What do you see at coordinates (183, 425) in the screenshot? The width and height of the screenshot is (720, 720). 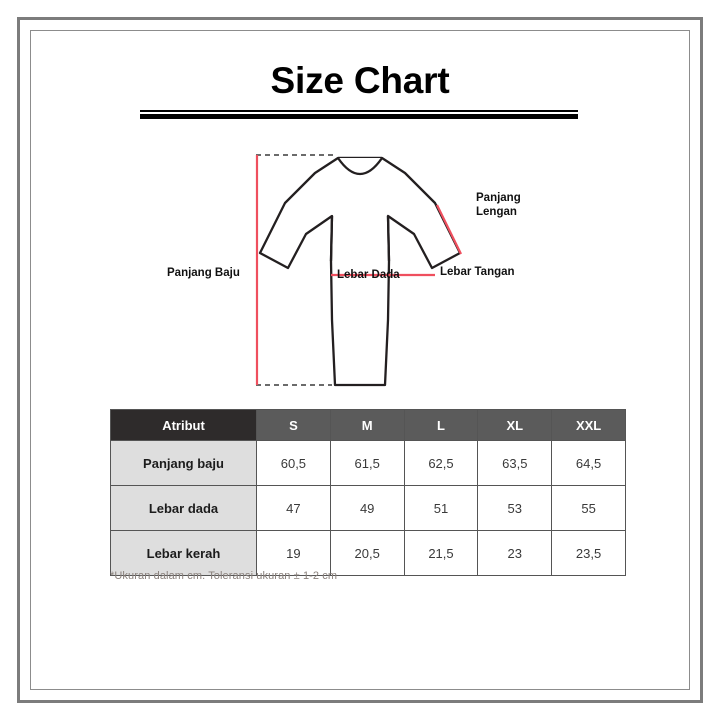 I see `column-header-atribut: Atribut` at bounding box center [183, 425].